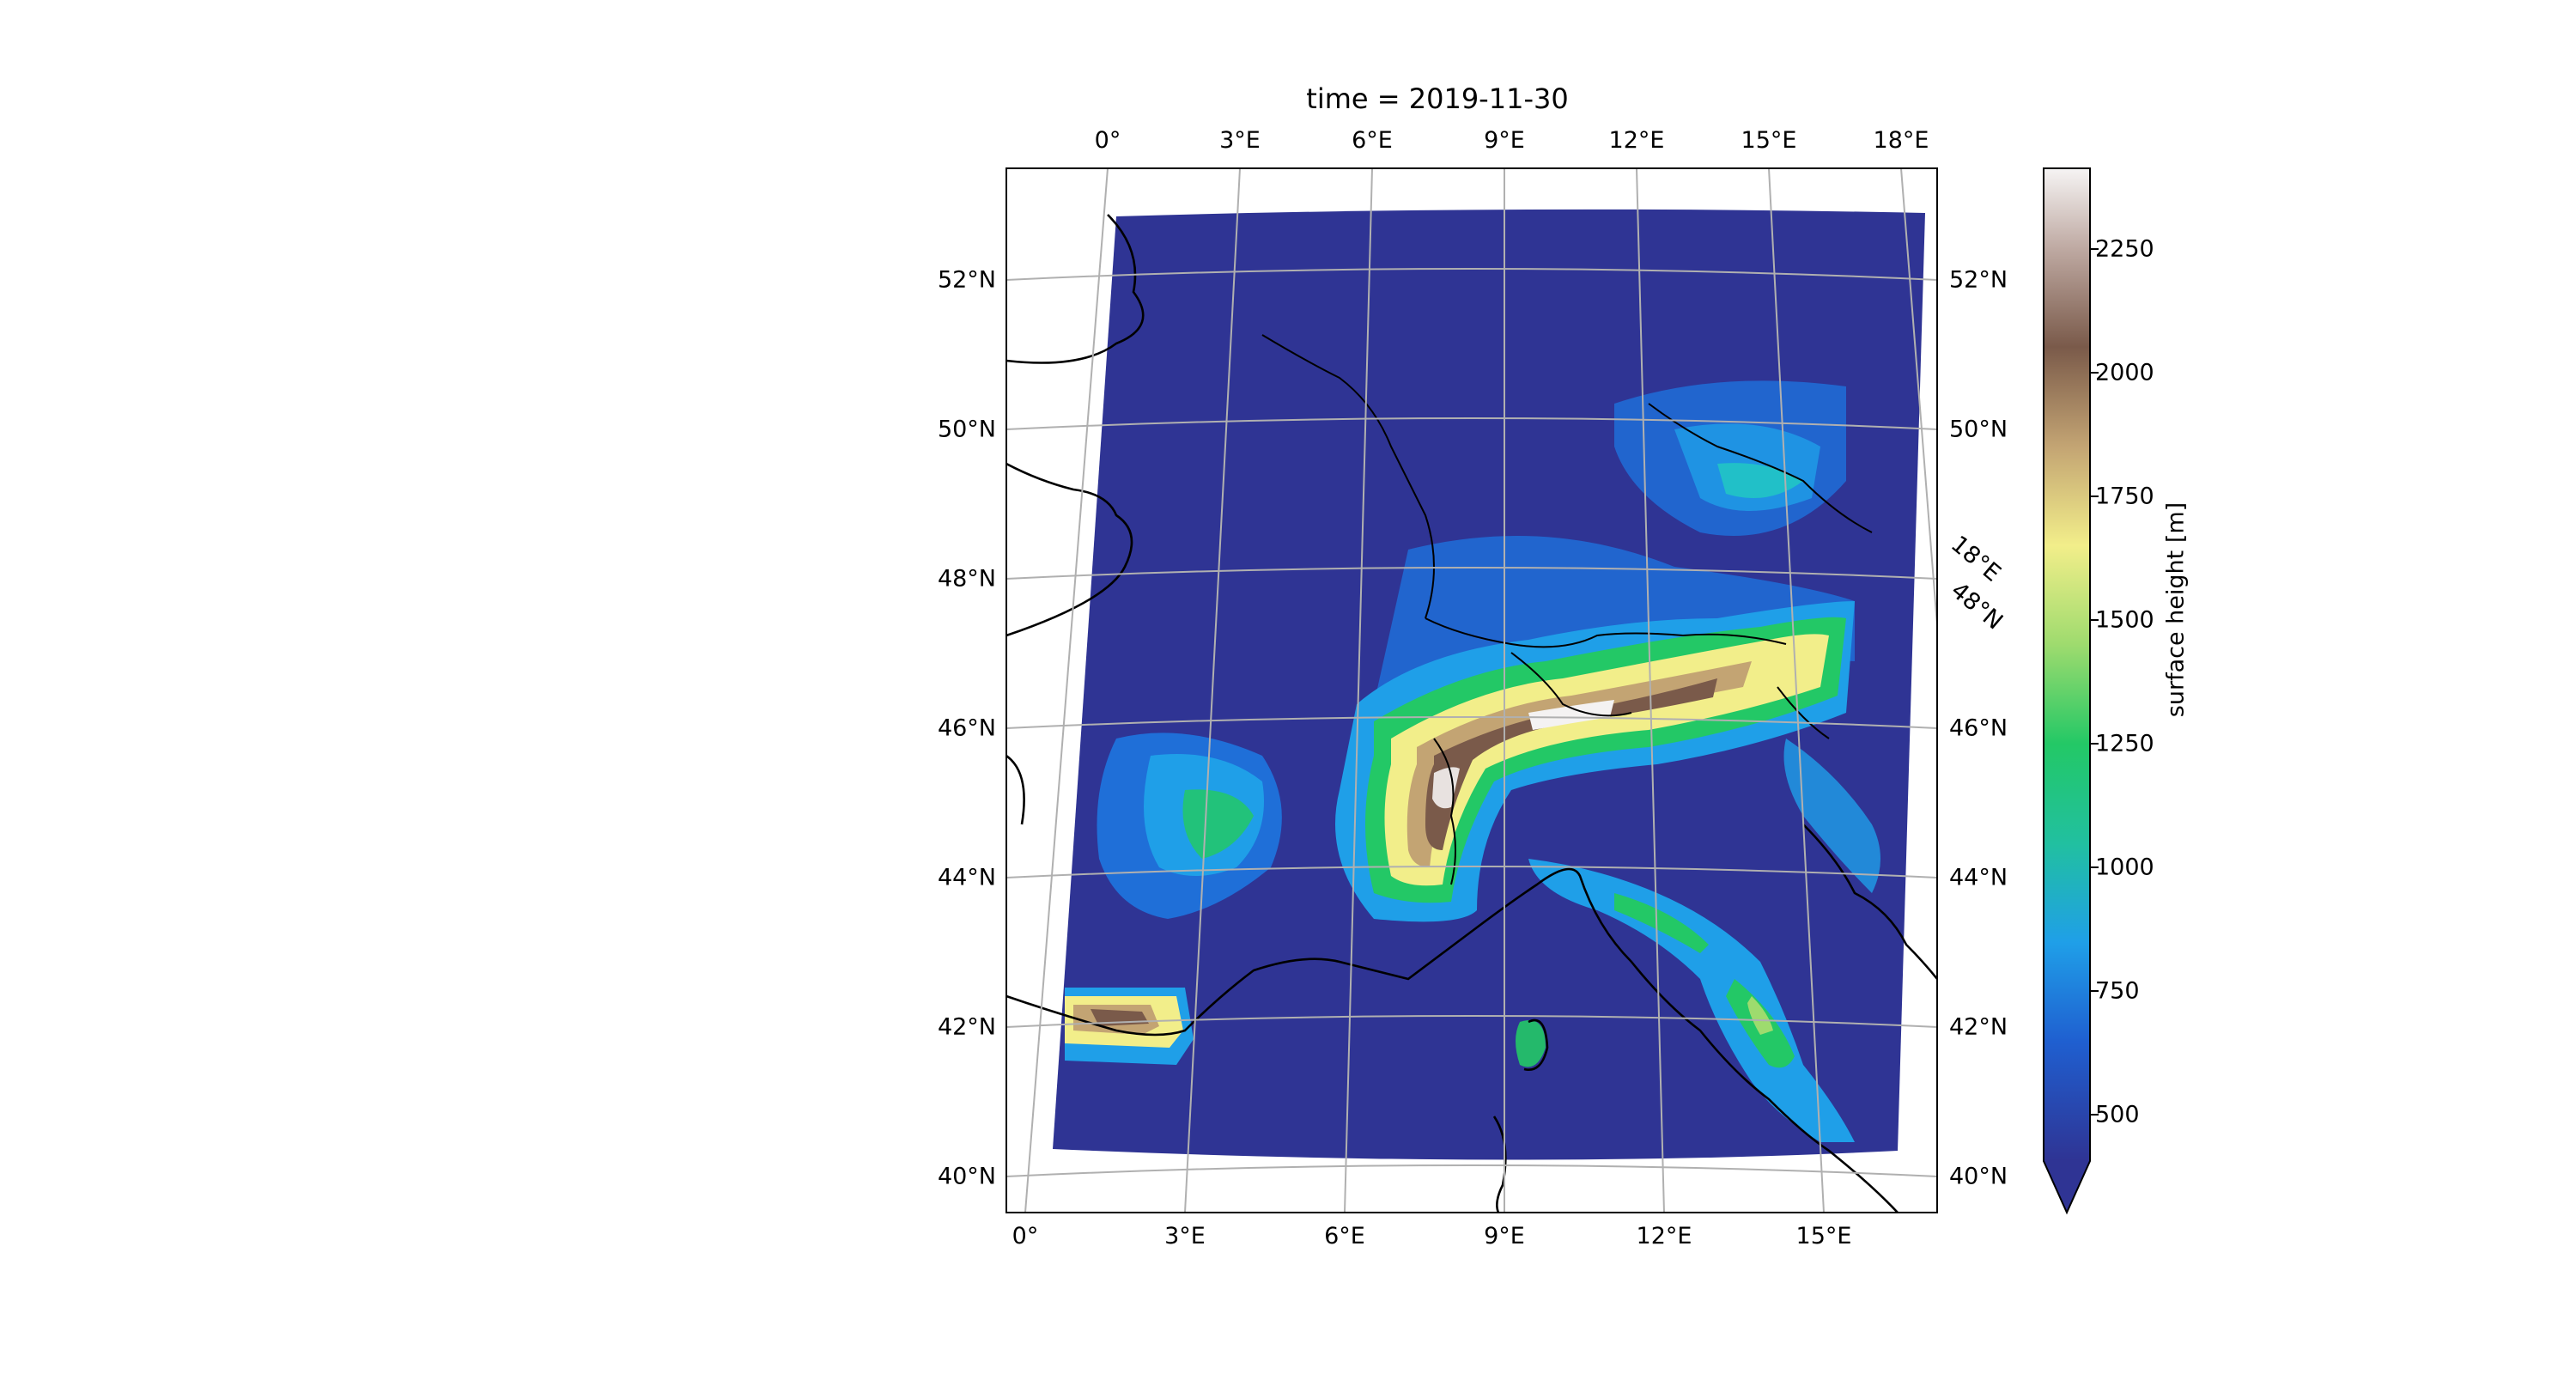  Describe the element at coordinates (1240, 140) in the screenshot. I see `lon-tick-top: 3°E` at that location.